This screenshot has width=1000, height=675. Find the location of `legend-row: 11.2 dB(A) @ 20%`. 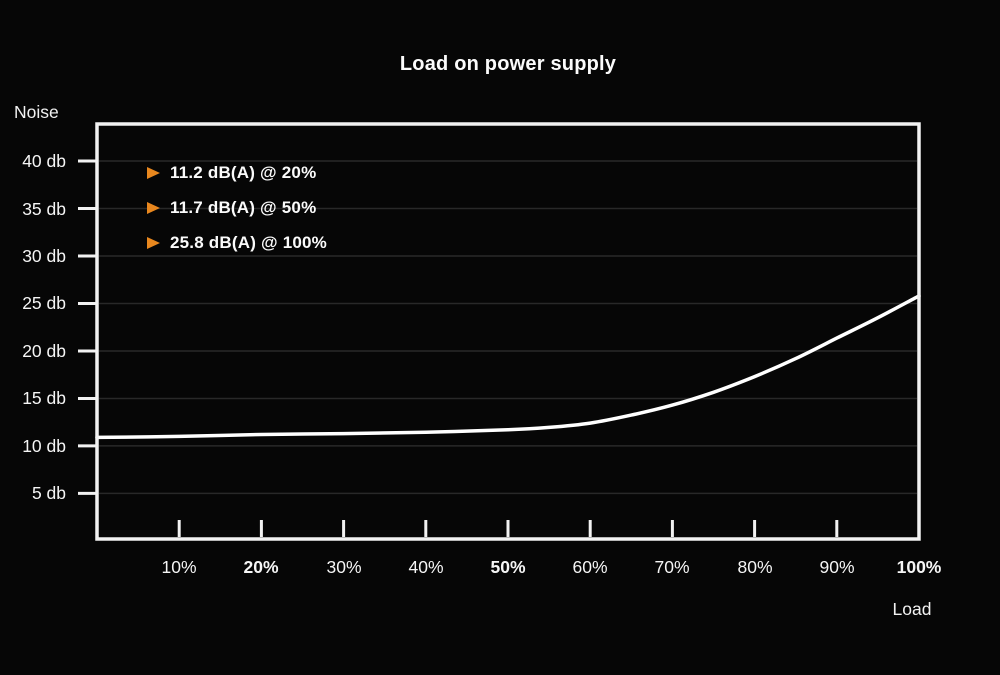

legend-row: 11.2 dB(A) @ 20% is located at coordinates (237, 172).